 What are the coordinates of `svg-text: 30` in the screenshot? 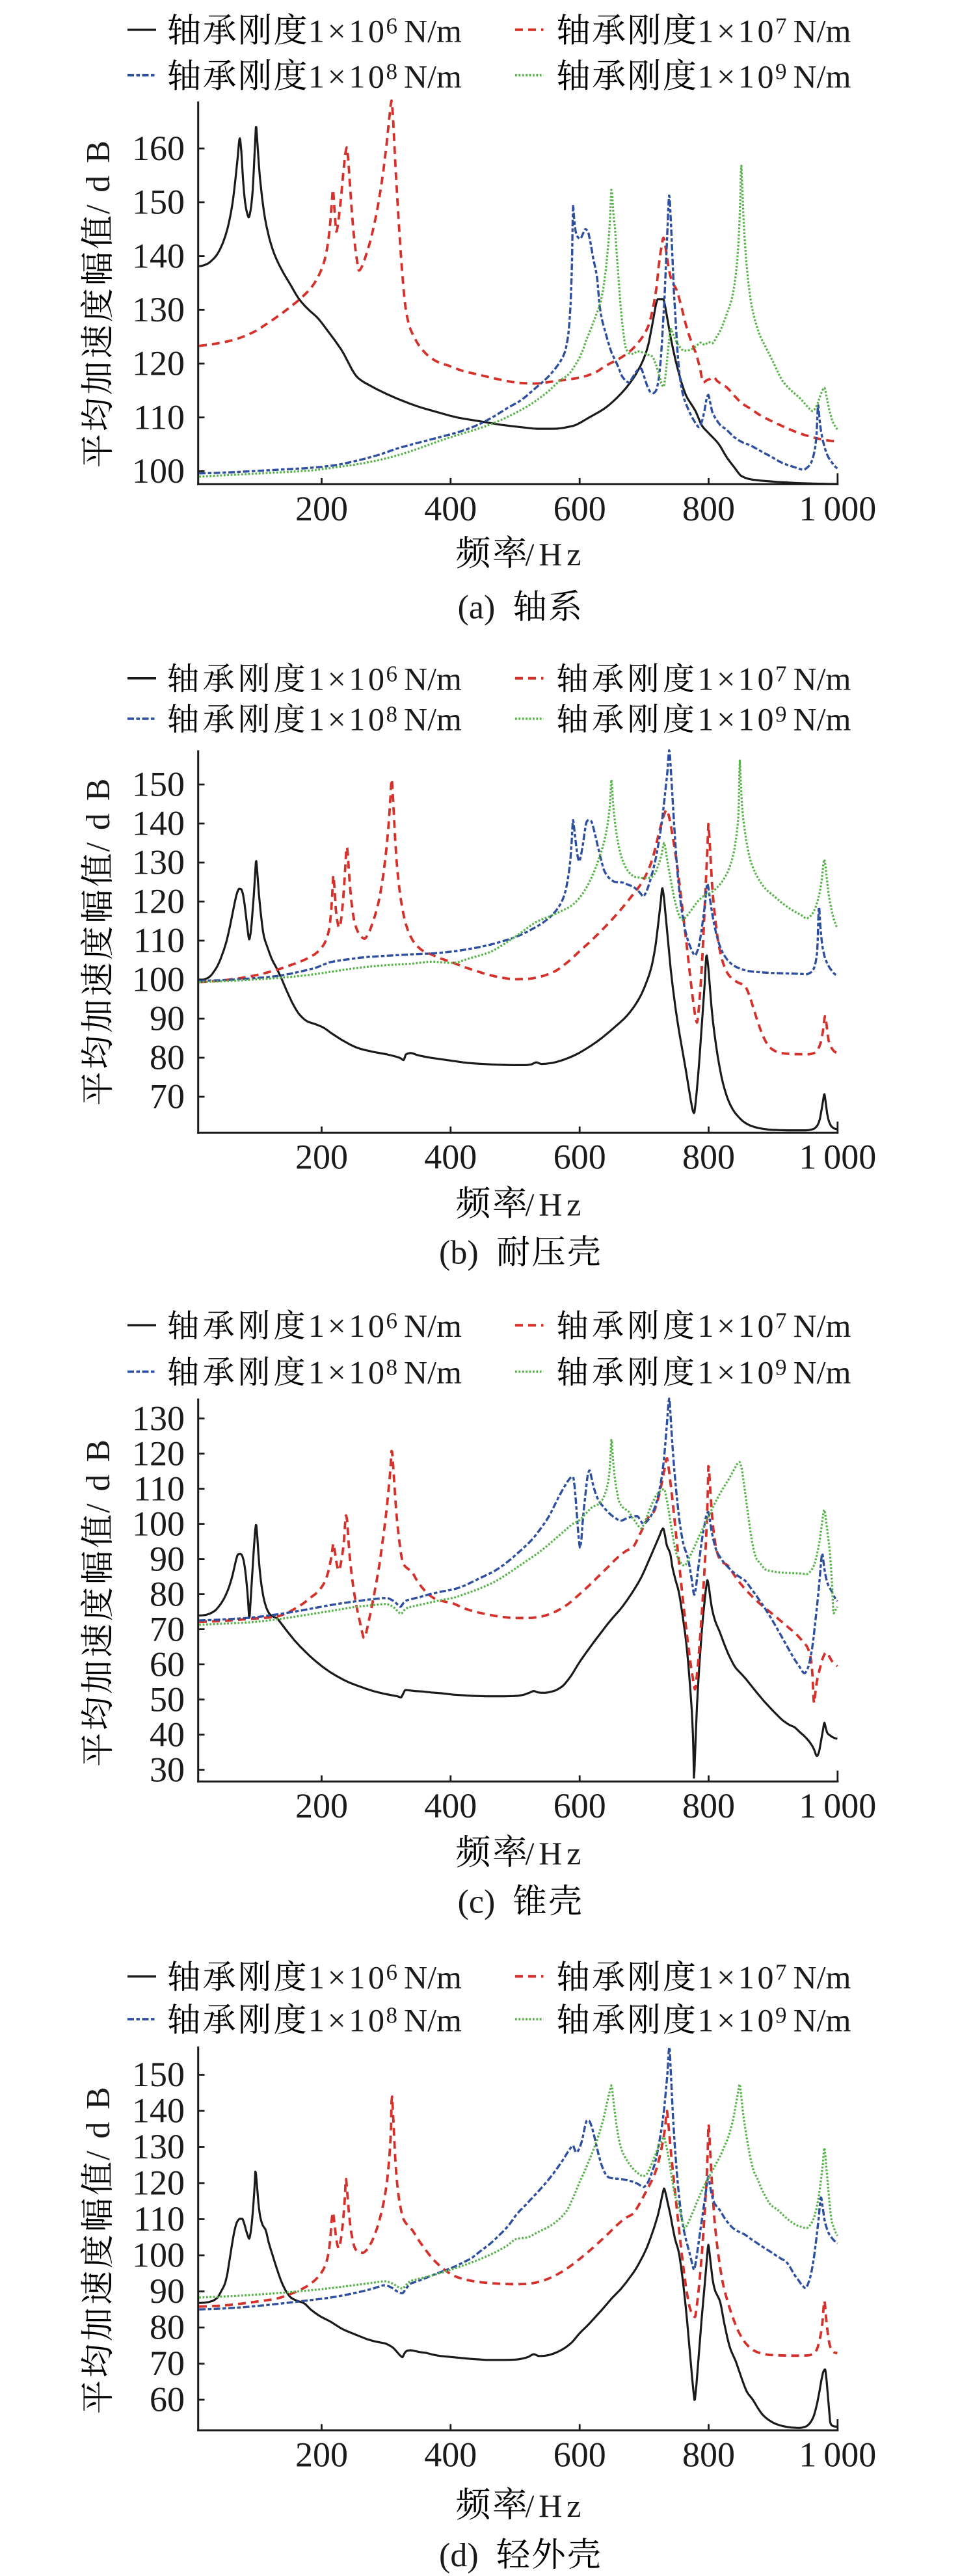 It's located at (167, 1769).